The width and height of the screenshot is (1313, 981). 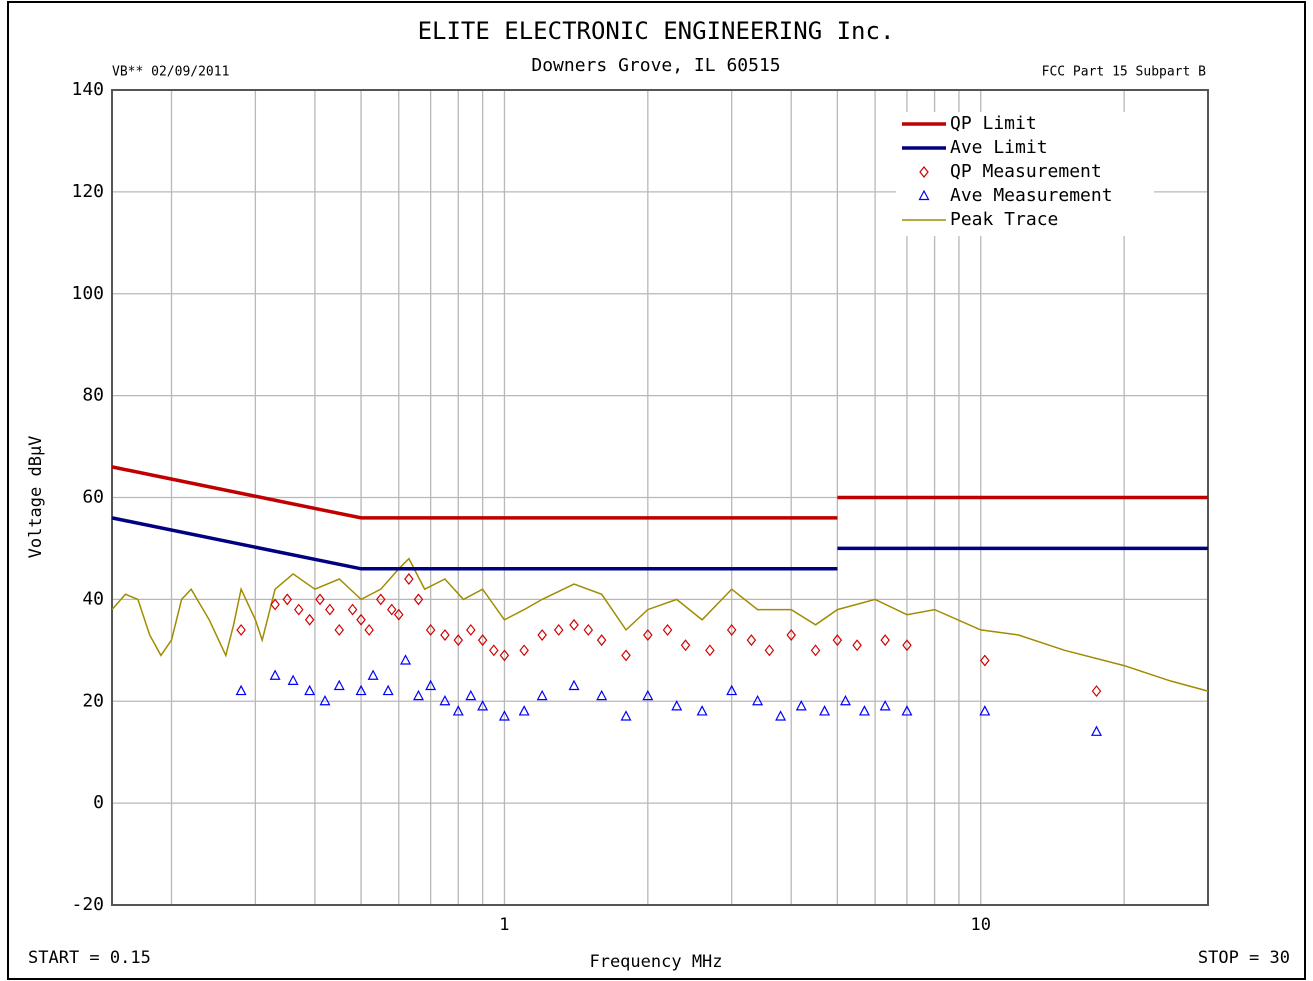 What do you see at coordinates (170, 72) in the screenshot?
I see `left-note: VB** 02/09/2011` at bounding box center [170, 72].